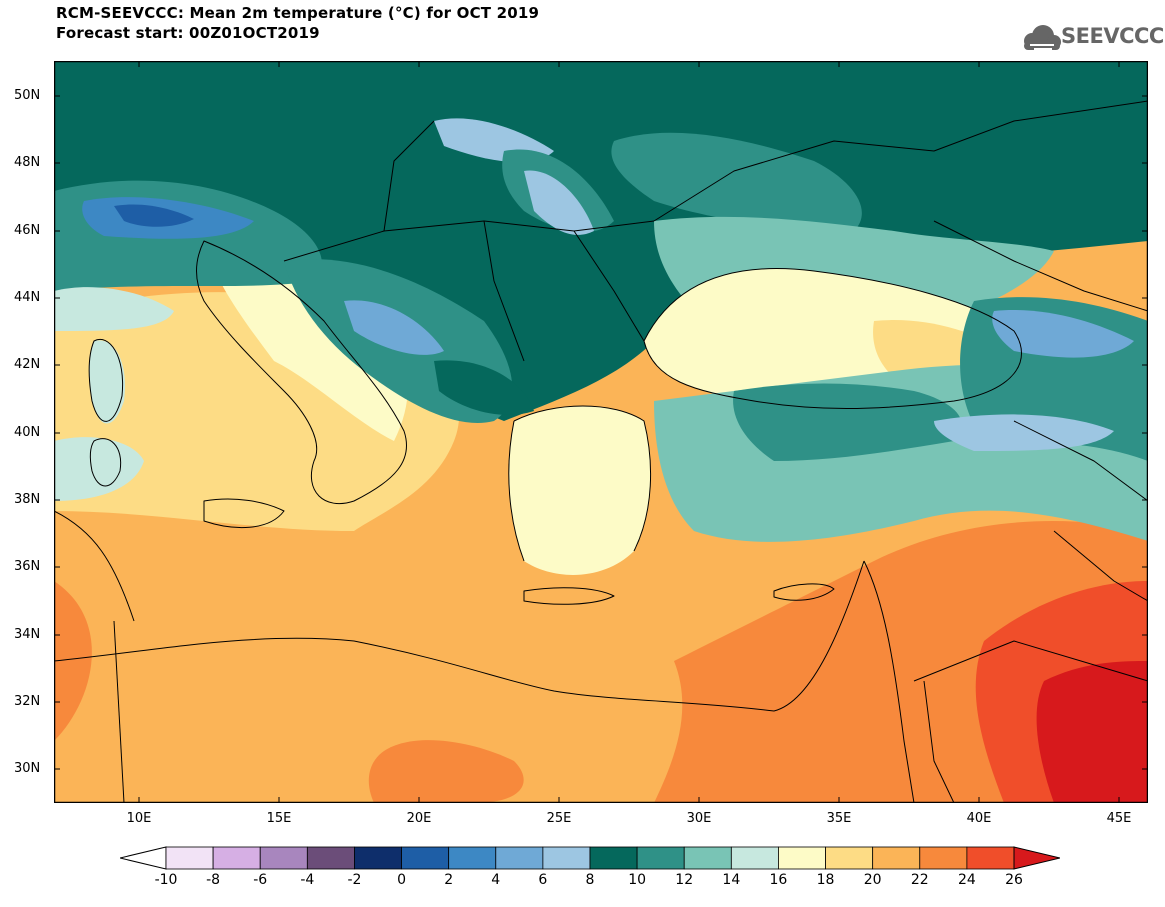  What do you see at coordinates (543, 880) in the screenshot?
I see `colorbar-label: 6` at bounding box center [543, 880].